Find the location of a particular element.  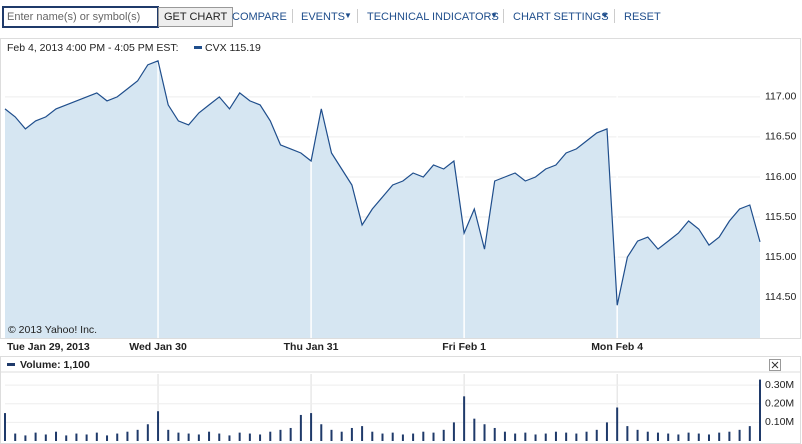

x-tick-label: Tue Jan 29, 2013 is located at coordinates (48, 347).